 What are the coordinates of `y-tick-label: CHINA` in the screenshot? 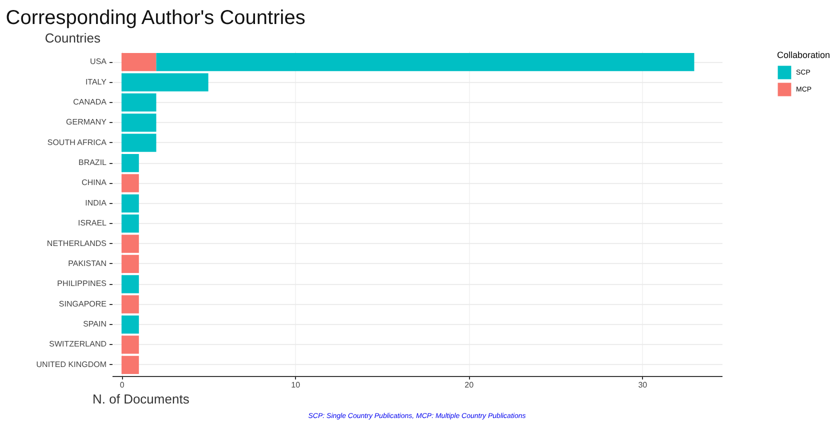 It's located at (95, 183).